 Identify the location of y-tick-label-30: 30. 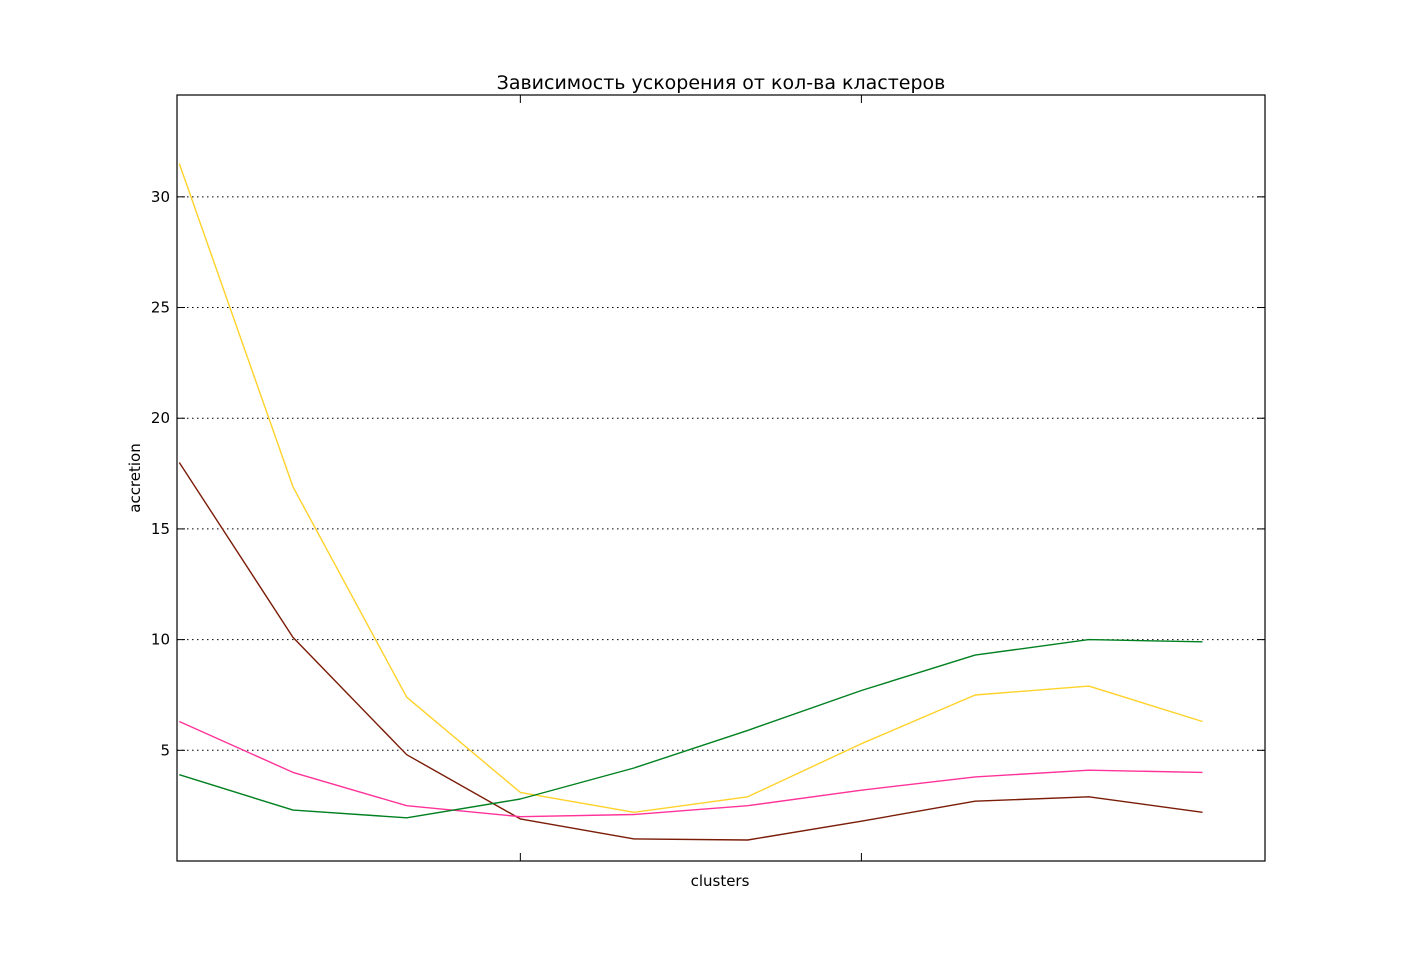
(160, 197).